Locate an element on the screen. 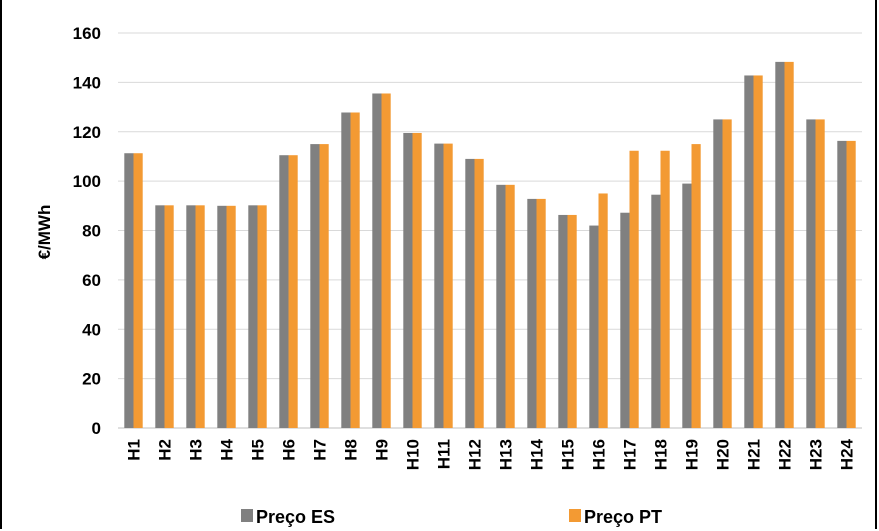 The height and width of the screenshot is (531, 879). bar-pt-h13 is located at coordinates (510, 306).